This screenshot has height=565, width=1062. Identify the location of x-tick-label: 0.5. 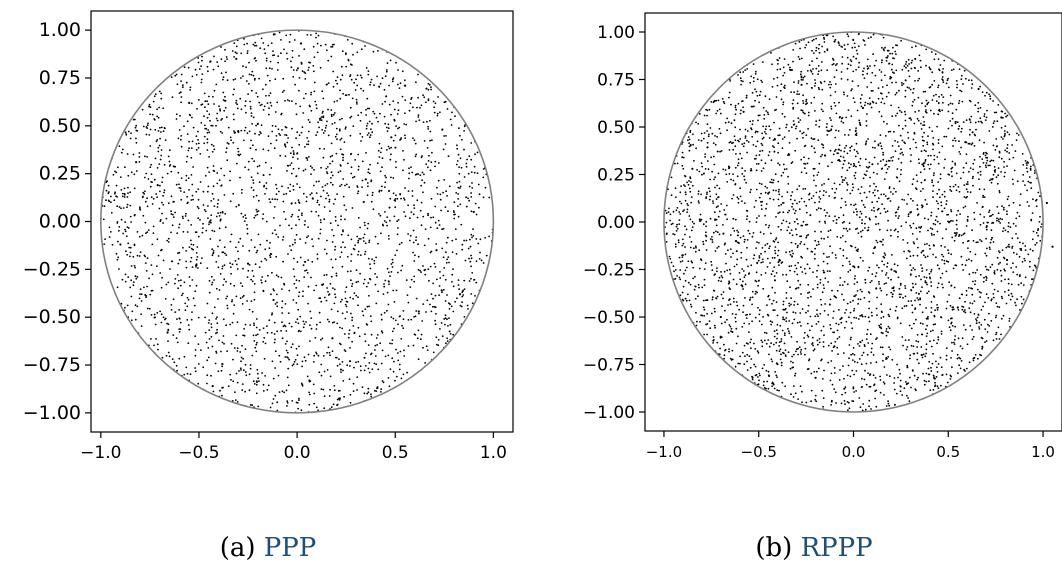
(395, 453).